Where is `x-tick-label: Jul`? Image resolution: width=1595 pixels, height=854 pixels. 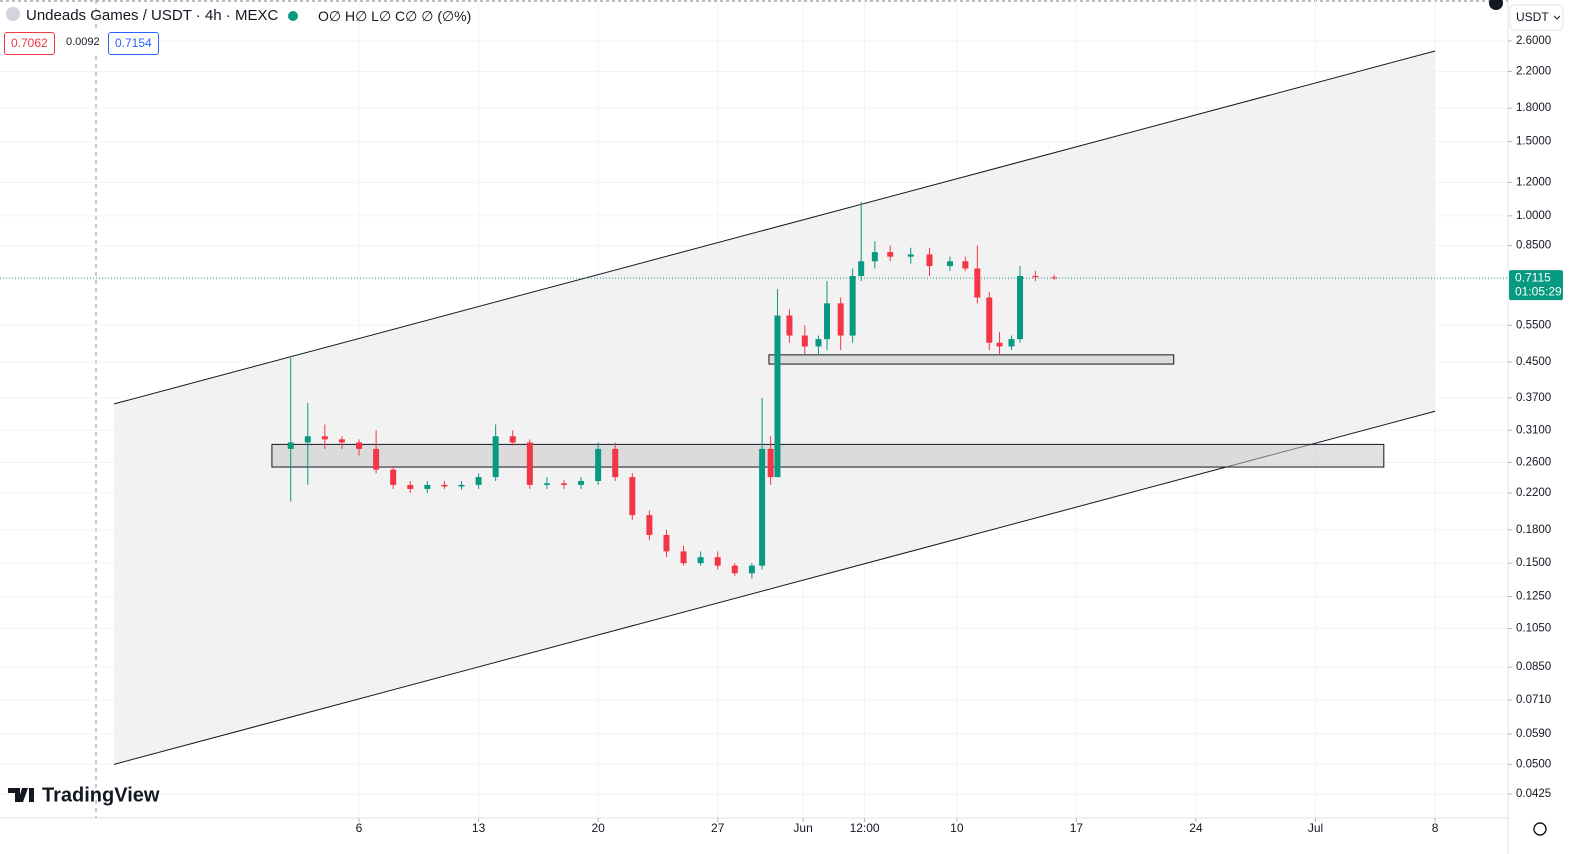
x-tick-label: Jul is located at coordinates (1315, 828).